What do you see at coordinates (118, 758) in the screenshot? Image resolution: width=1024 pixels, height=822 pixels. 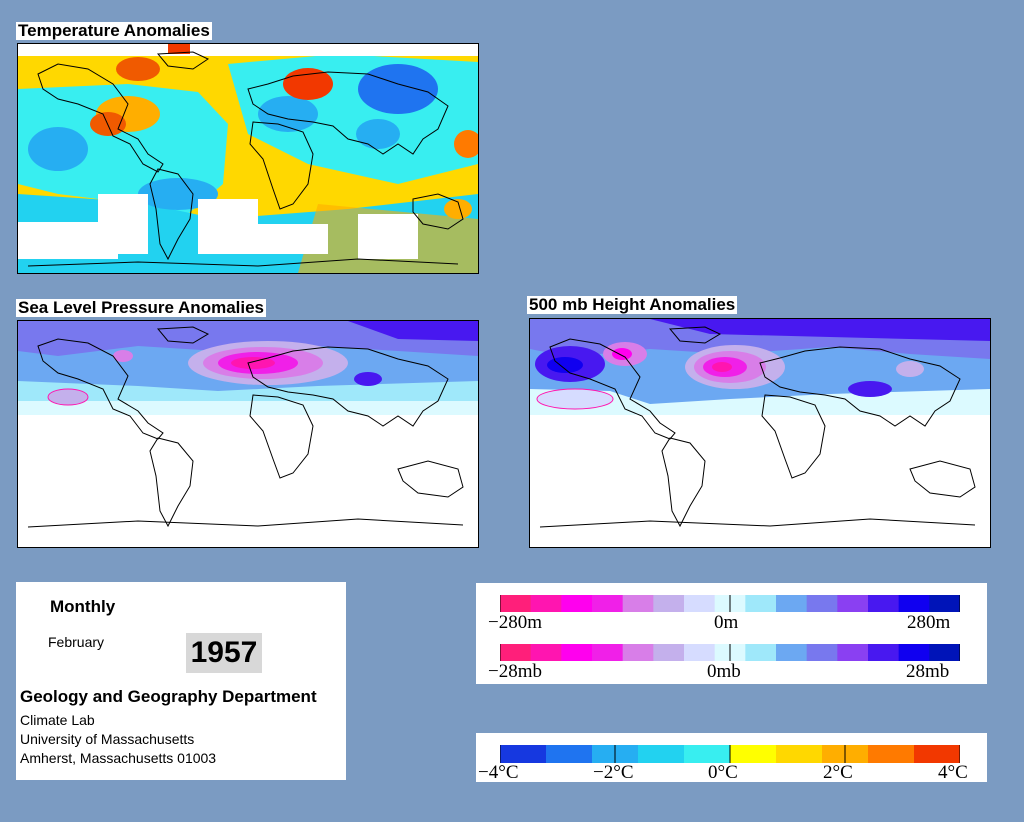 I see `address-label: Amherst, Massachusetts 01003` at bounding box center [118, 758].